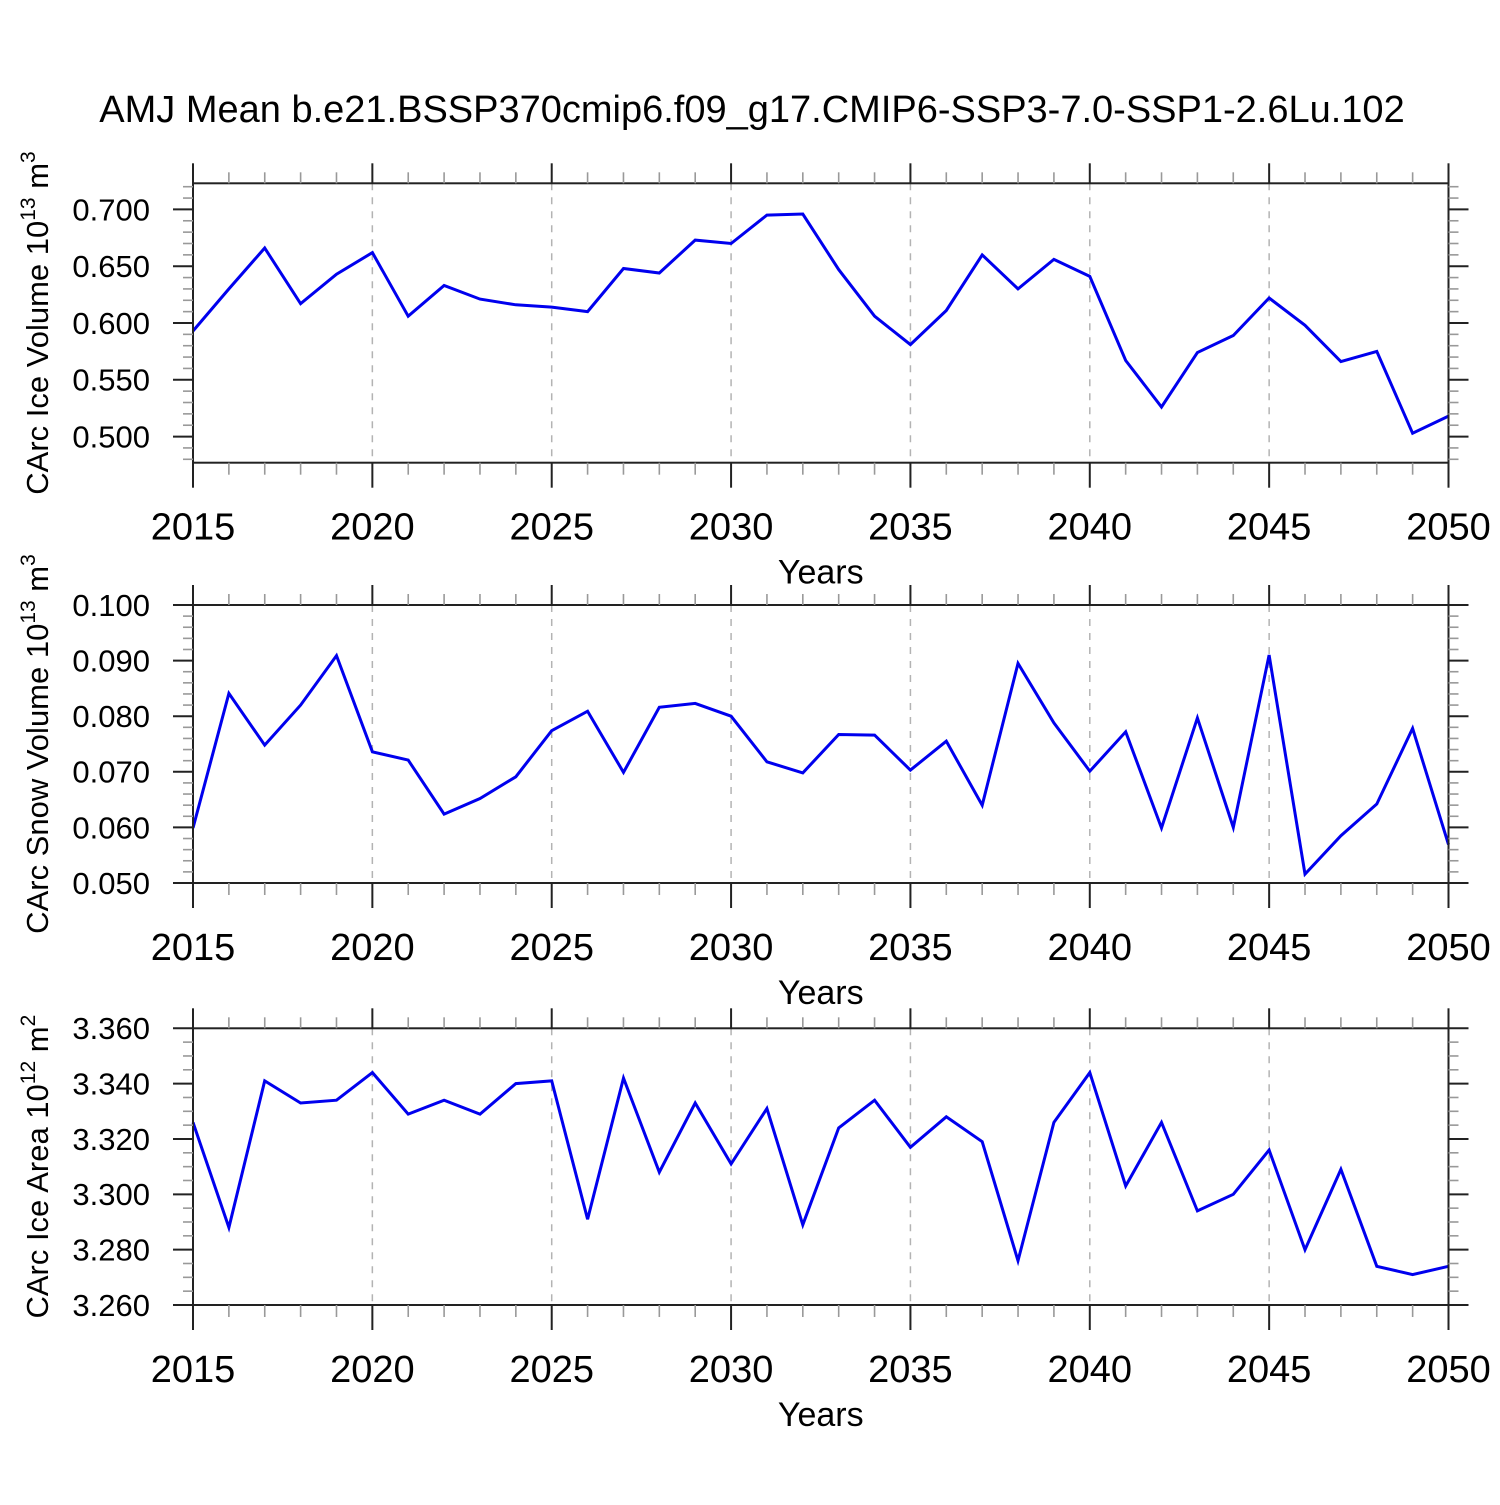  What do you see at coordinates (111, 883) in the screenshot?
I see `y-tick-label: 0.050` at bounding box center [111, 883].